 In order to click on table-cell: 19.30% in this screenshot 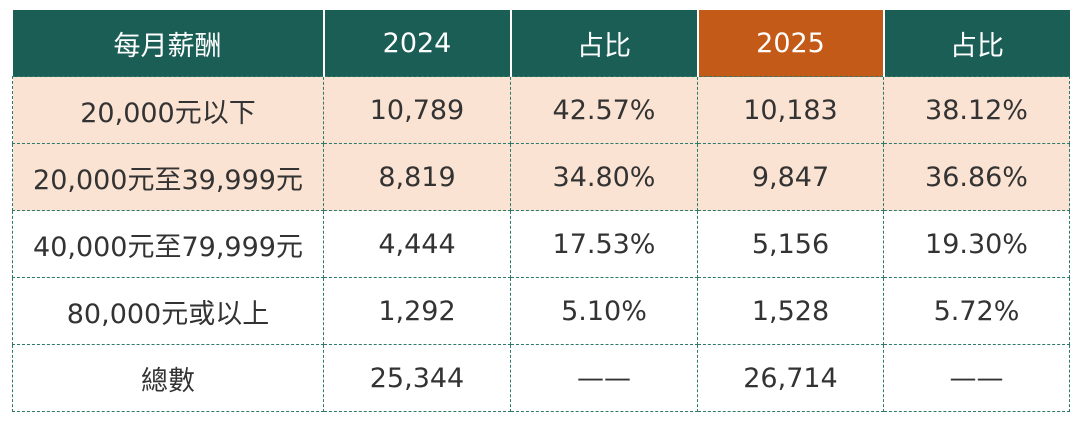, I will do `click(976, 244)`.